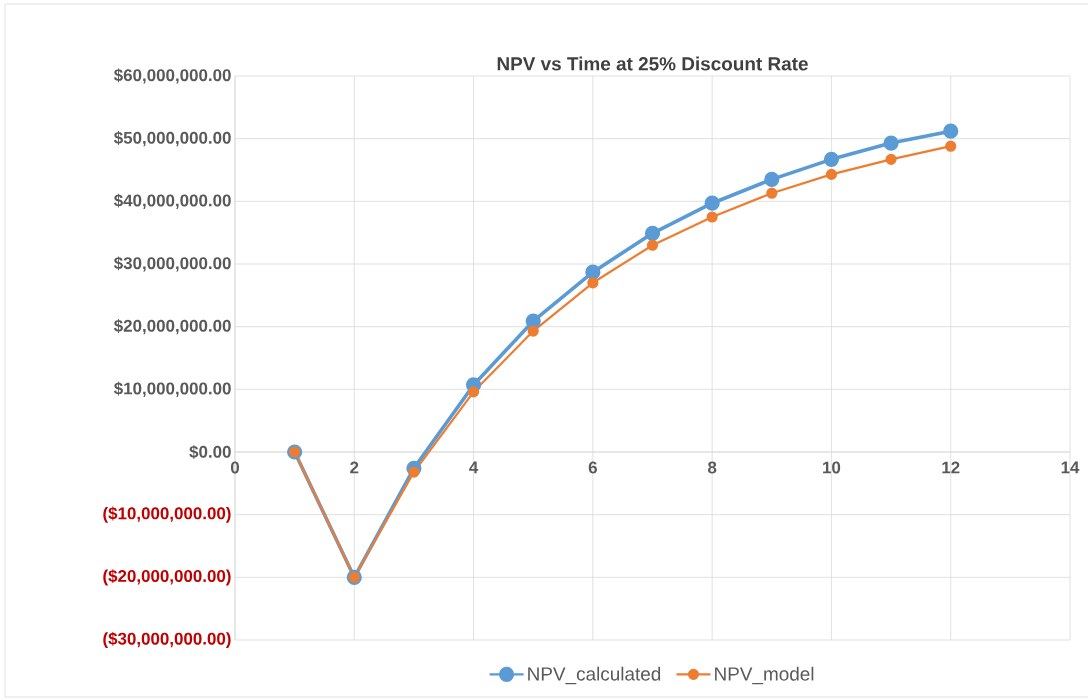 The width and height of the screenshot is (1088, 700). I want to click on x-tick-label: 2, so click(354, 467).